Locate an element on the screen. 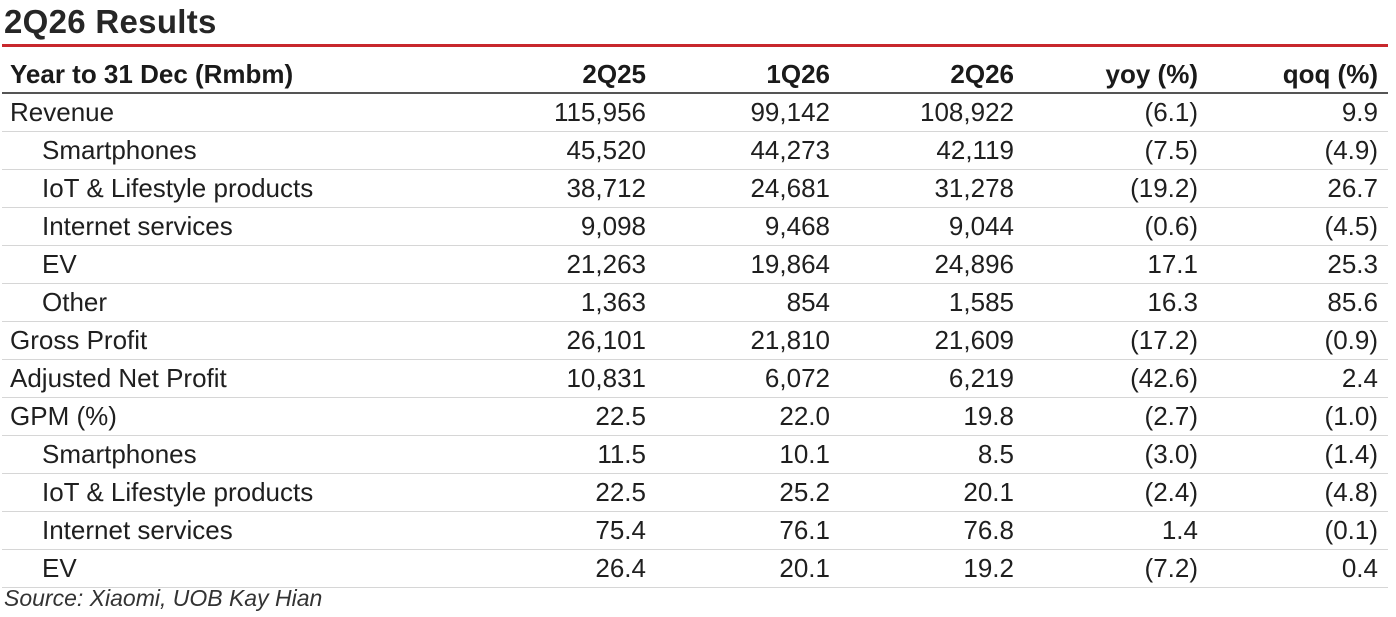  table-row: EV 26.4 20.1 19.2 (7.2) 0.4 is located at coordinates (695, 568).